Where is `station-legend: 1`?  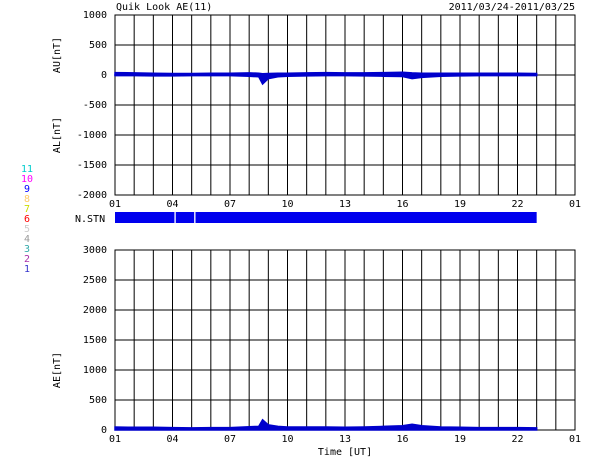 station-legend: 1 is located at coordinates (27, 269).